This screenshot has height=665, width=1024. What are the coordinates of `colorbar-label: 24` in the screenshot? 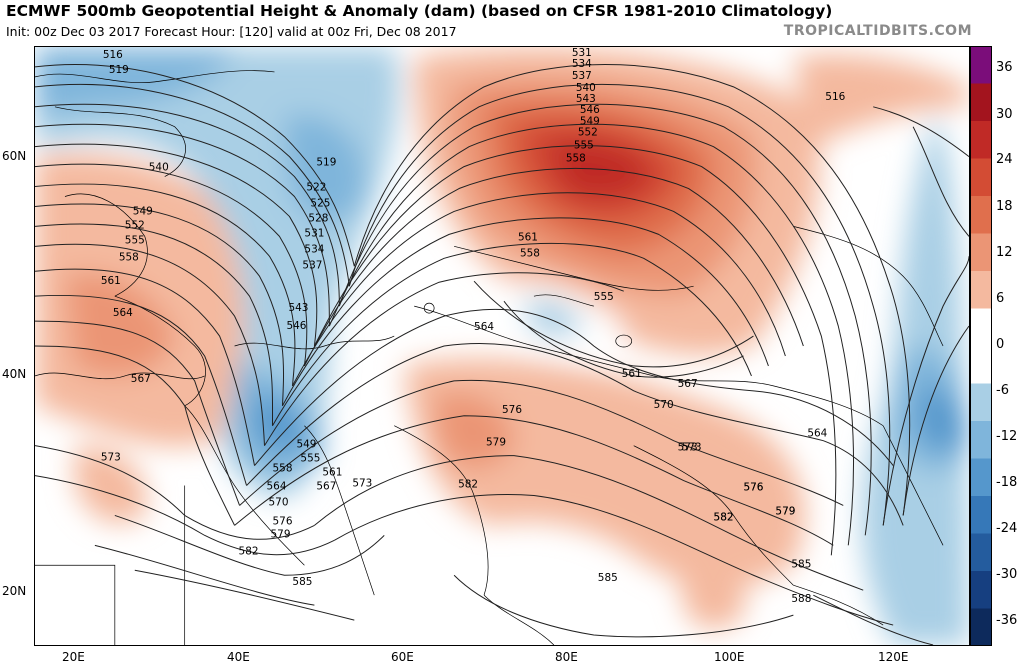 It's located at (1004, 159).